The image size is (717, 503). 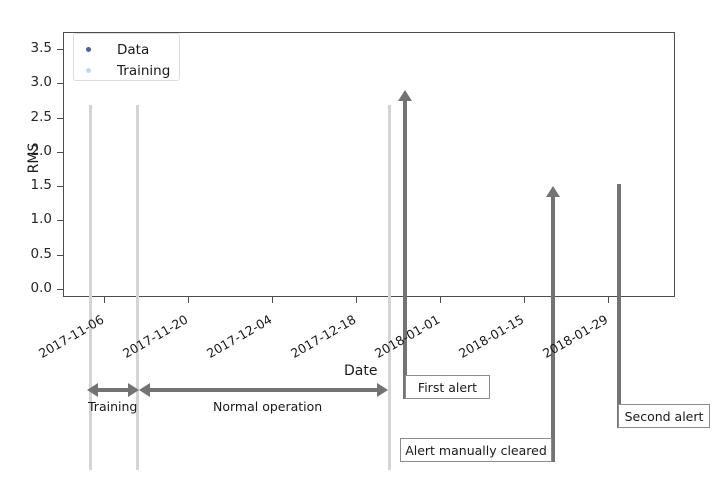 What do you see at coordinates (32, 254) in the screenshot?
I see `y-tick-label: 0.5` at bounding box center [32, 254].